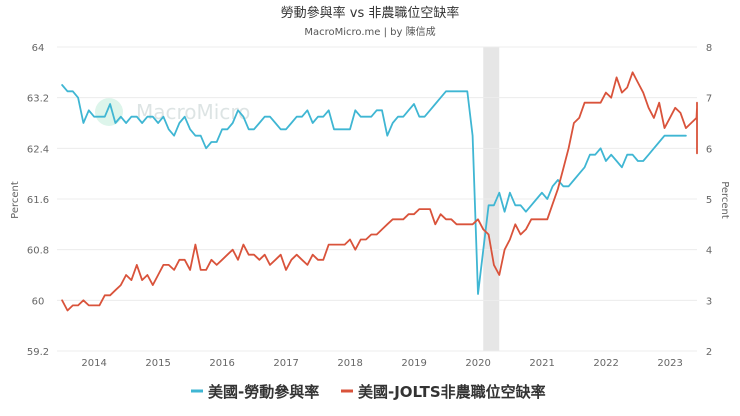  What do you see at coordinates (109, 112) in the screenshot?
I see `watermark-logo-icon` at bounding box center [109, 112].